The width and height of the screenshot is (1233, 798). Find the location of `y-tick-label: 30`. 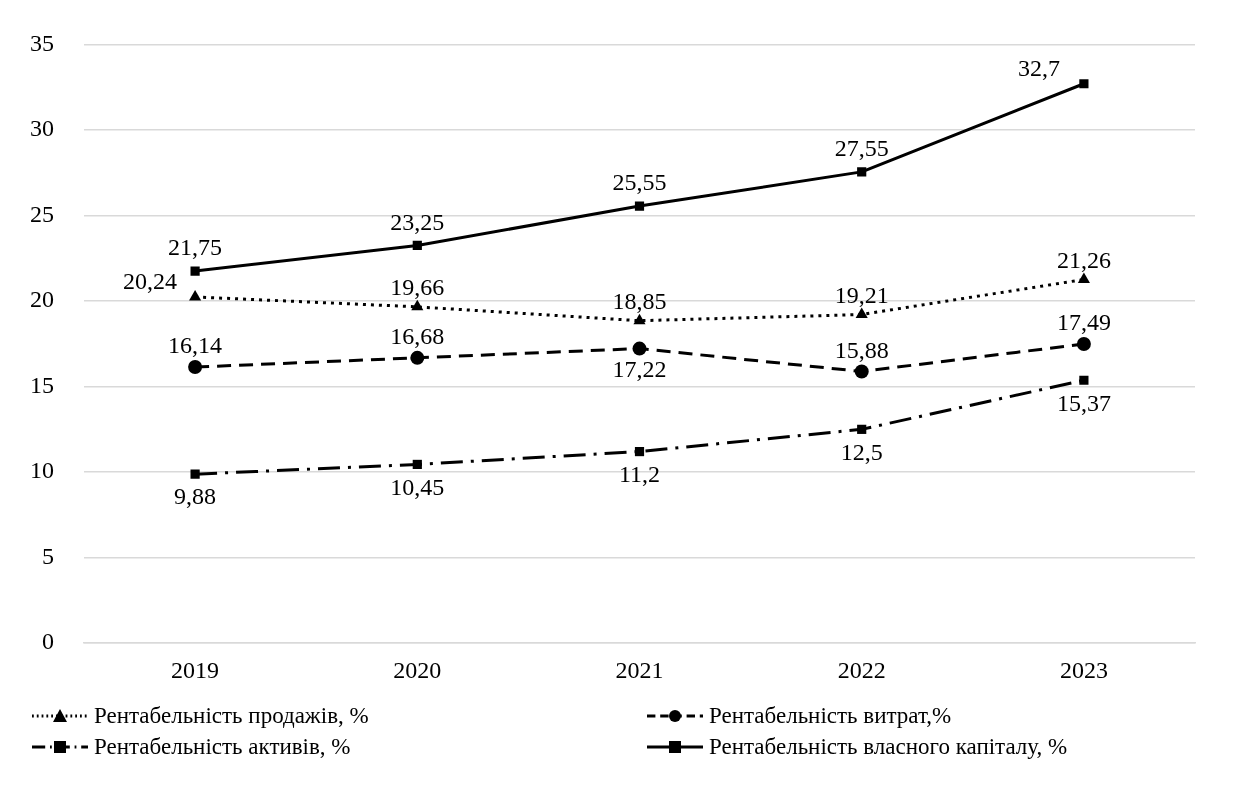

y-tick-label: 30 is located at coordinates (42, 128).